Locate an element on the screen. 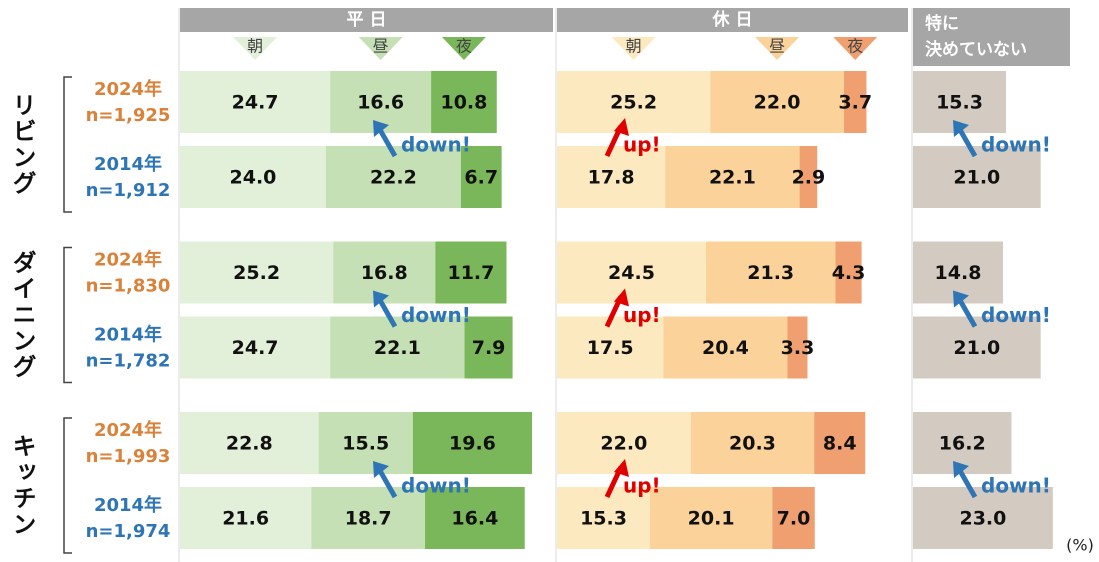 This screenshot has width=1099, height=562. value-label: 4.3 is located at coordinates (849, 273).